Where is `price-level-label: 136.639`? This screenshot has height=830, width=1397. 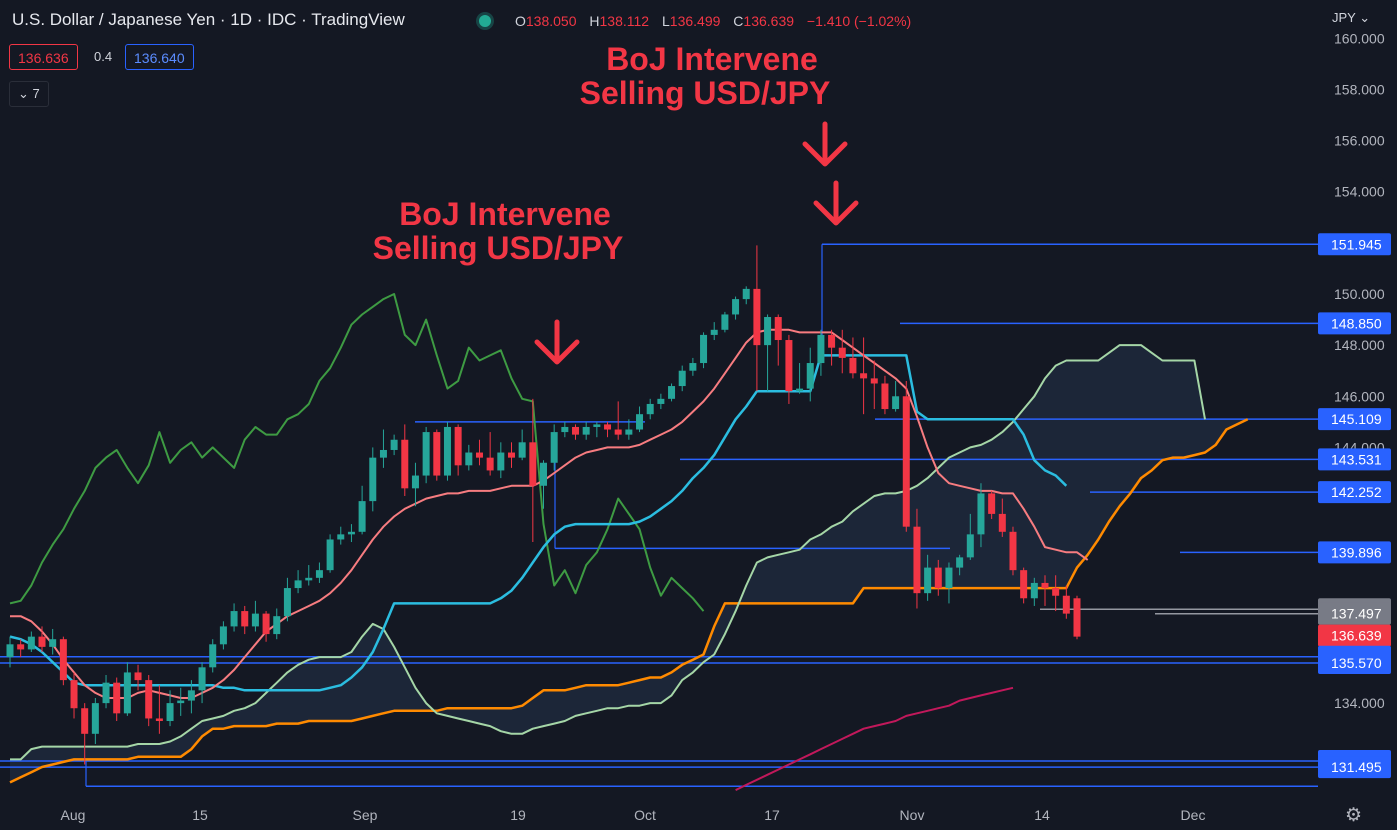
price-level-label: 136.639 is located at coordinates (1356, 636).